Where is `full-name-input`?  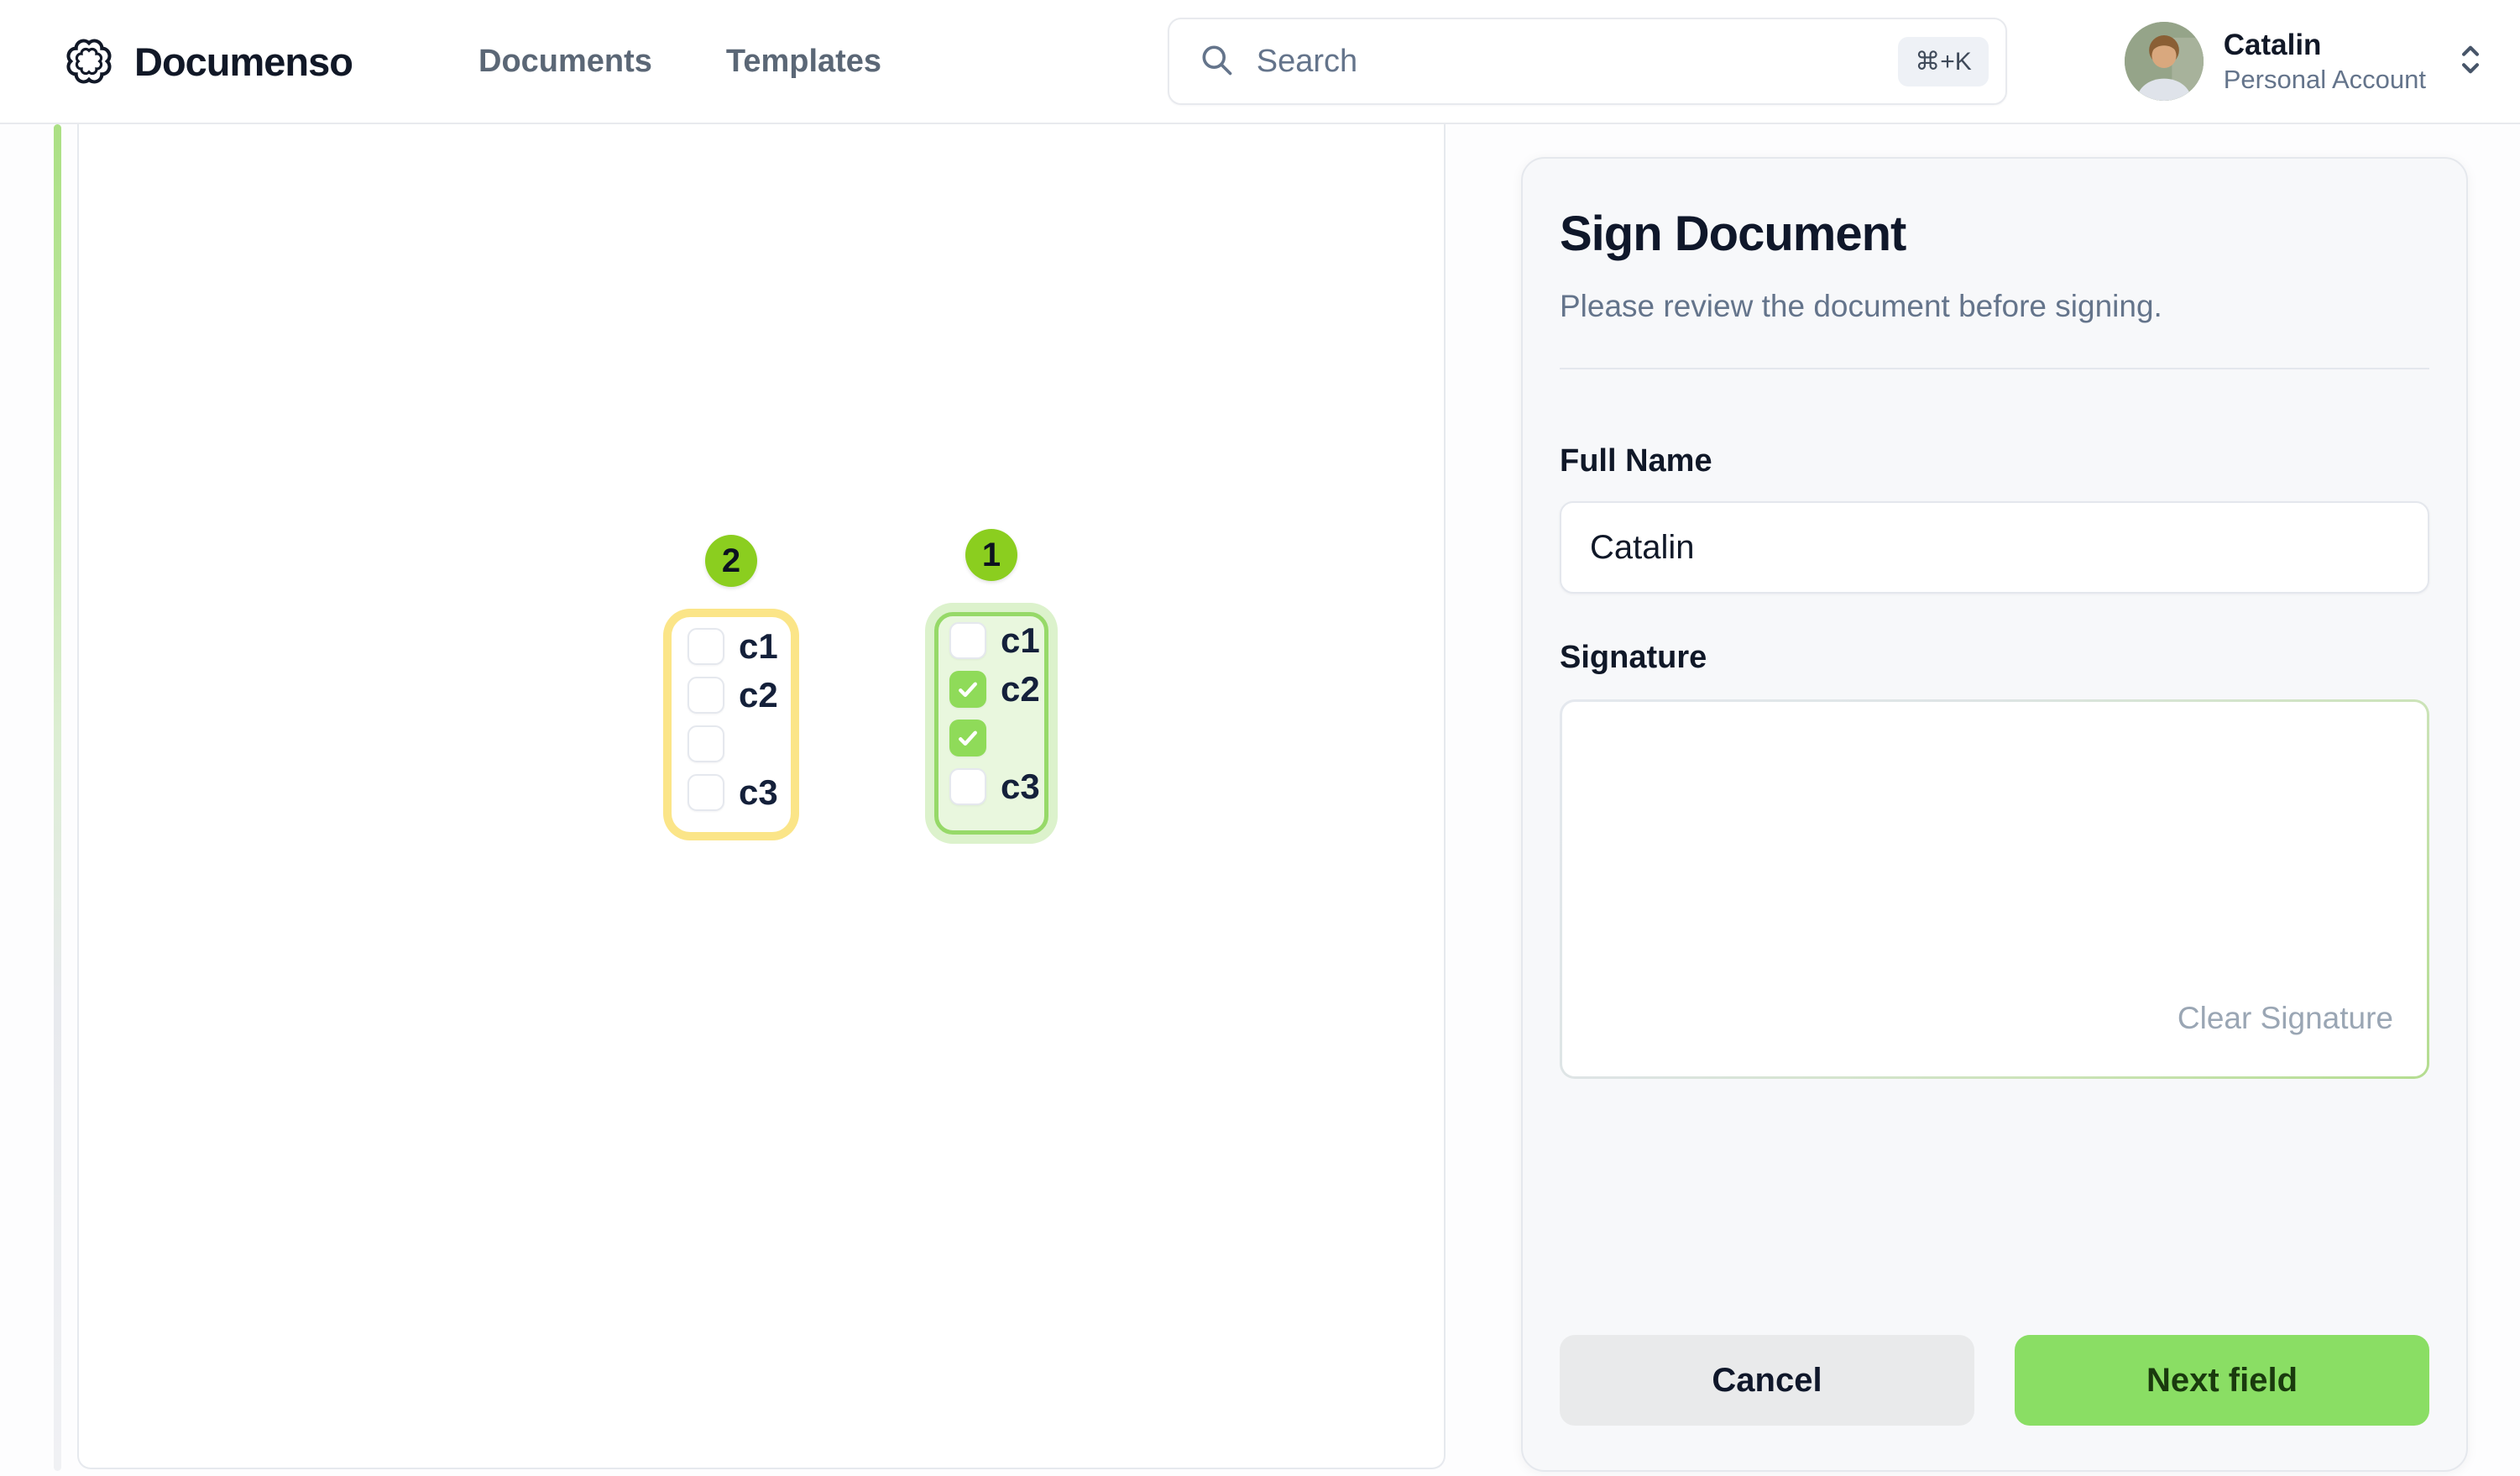 full-name-input is located at coordinates (1995, 547).